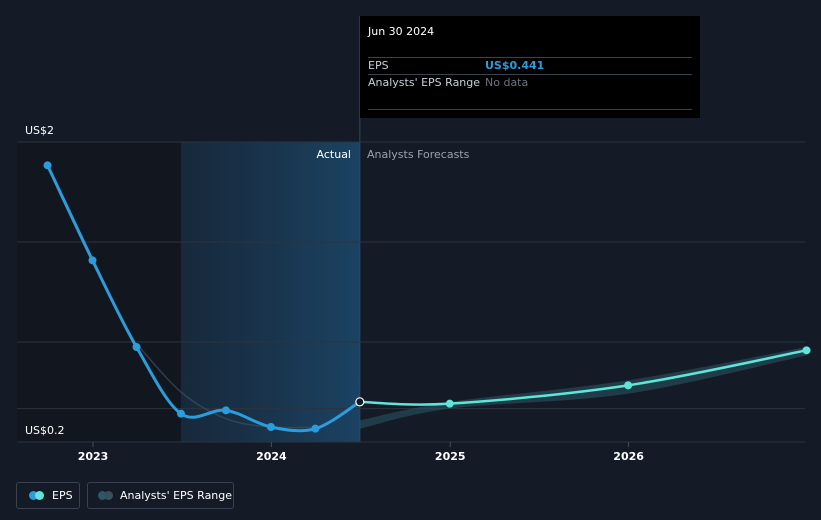 The height and width of the screenshot is (520, 821). Describe the element at coordinates (515, 65) in the screenshot. I see `tooltip-eps-value: US$0.441` at that location.